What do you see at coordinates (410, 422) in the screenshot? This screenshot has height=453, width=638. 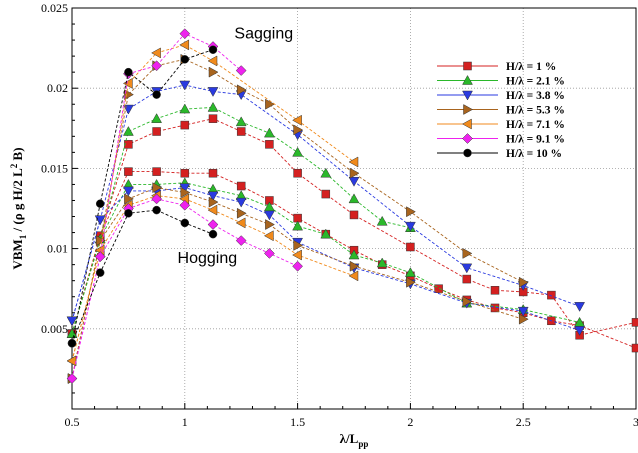 I see `x-tick-label: 2` at bounding box center [410, 422].